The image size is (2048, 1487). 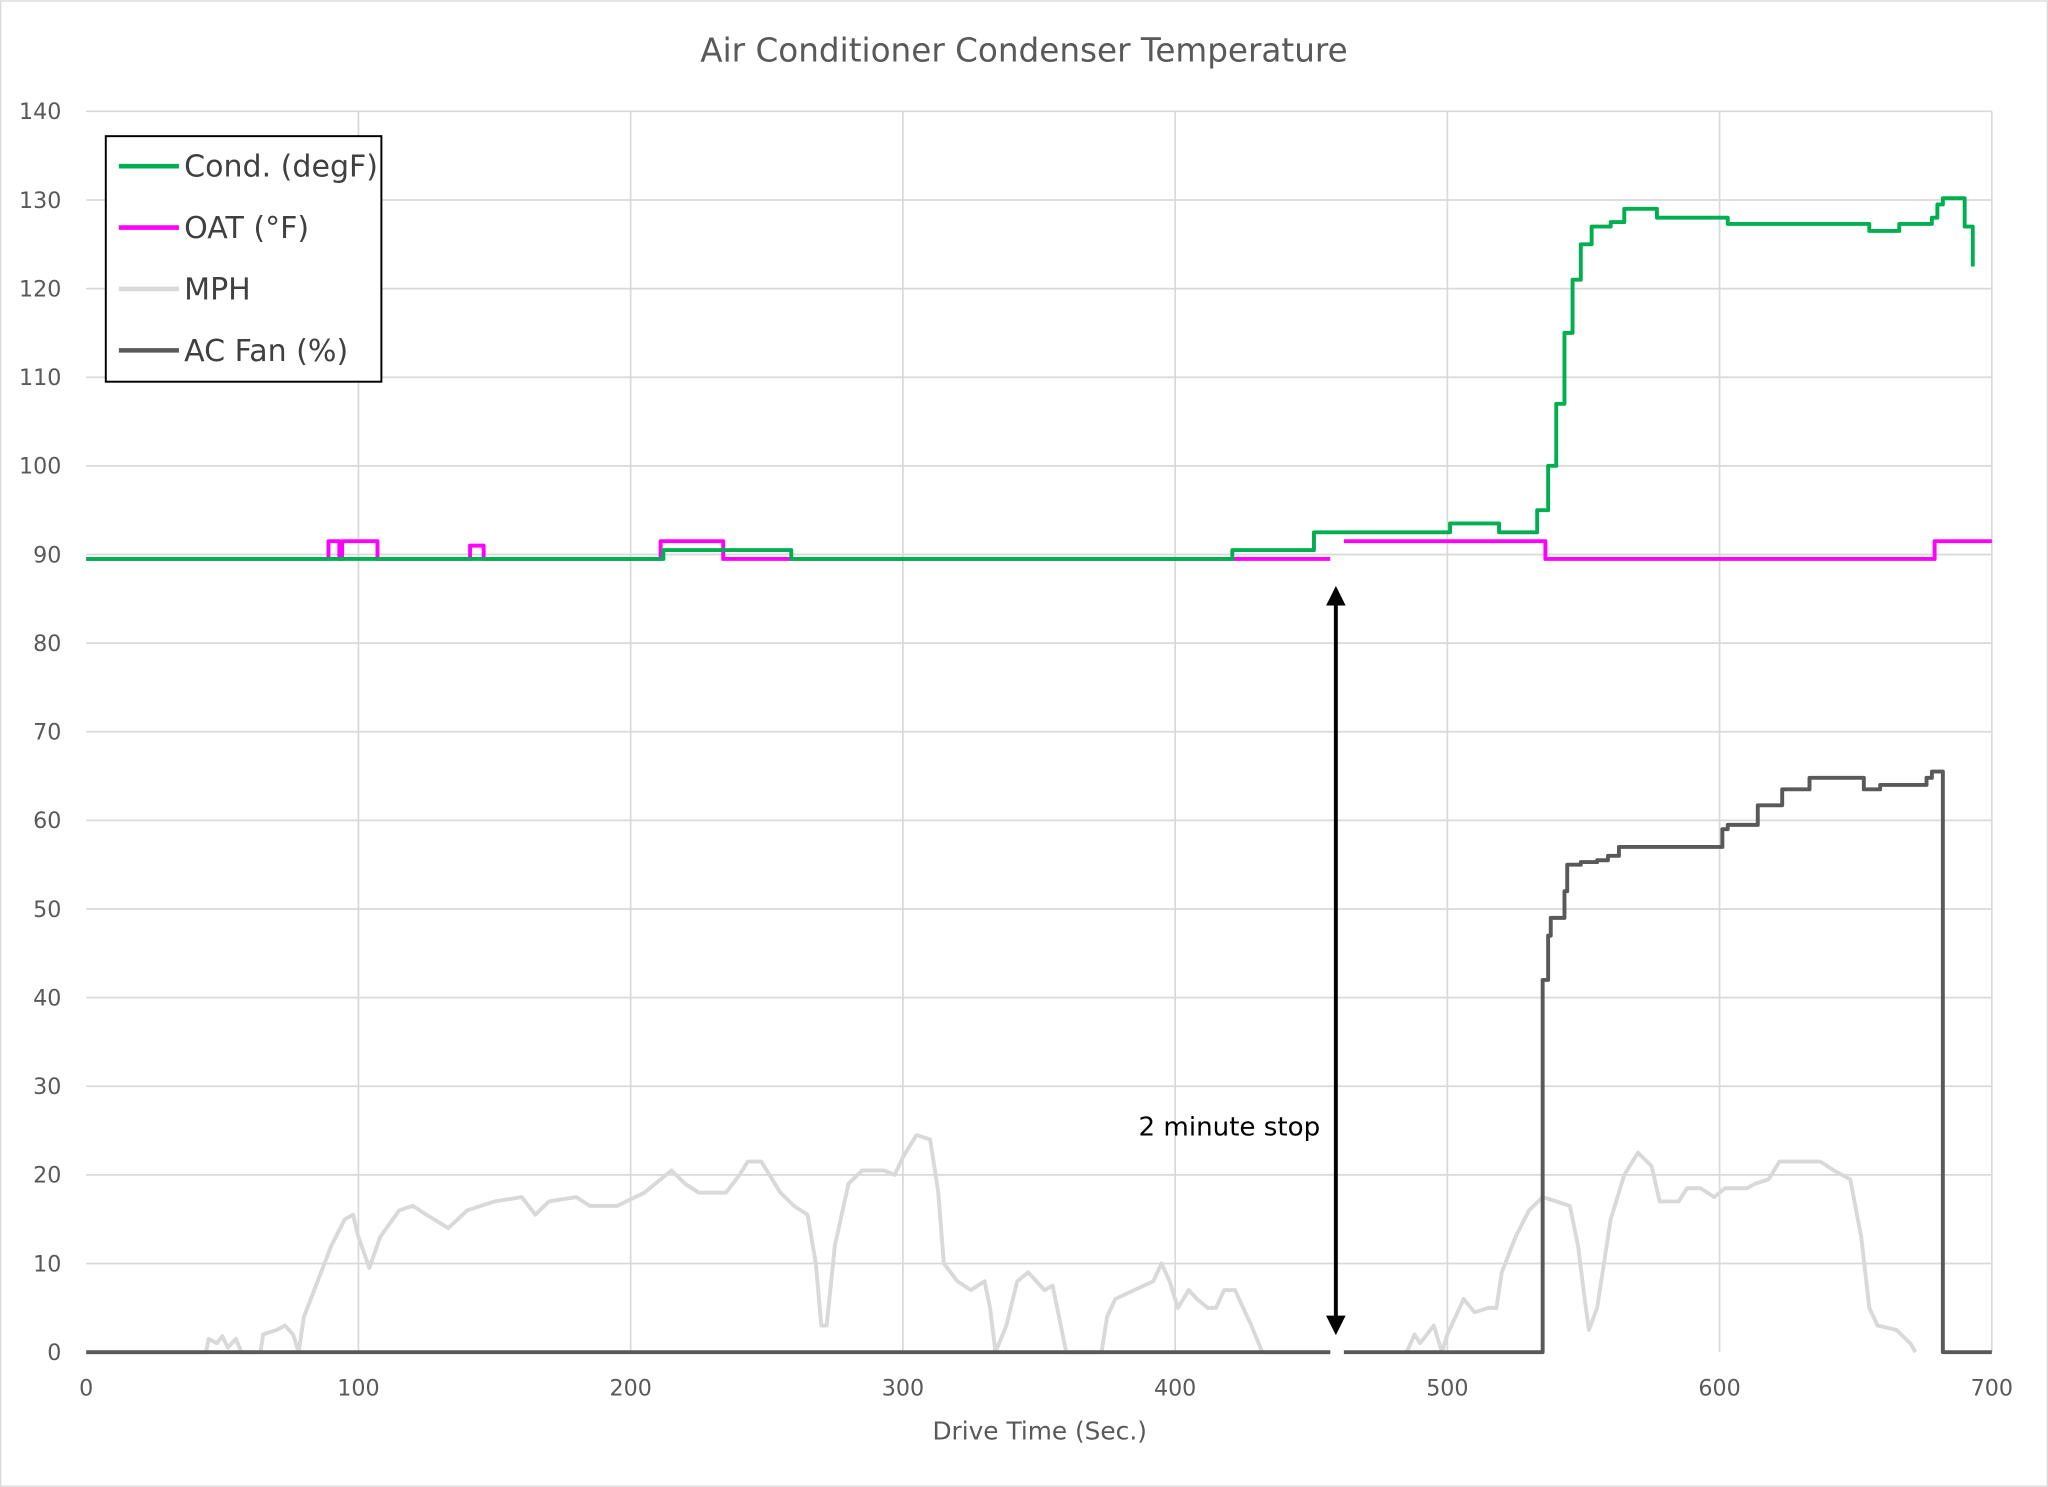 I want to click on x-tick-label: 500, so click(x=1447, y=1388).